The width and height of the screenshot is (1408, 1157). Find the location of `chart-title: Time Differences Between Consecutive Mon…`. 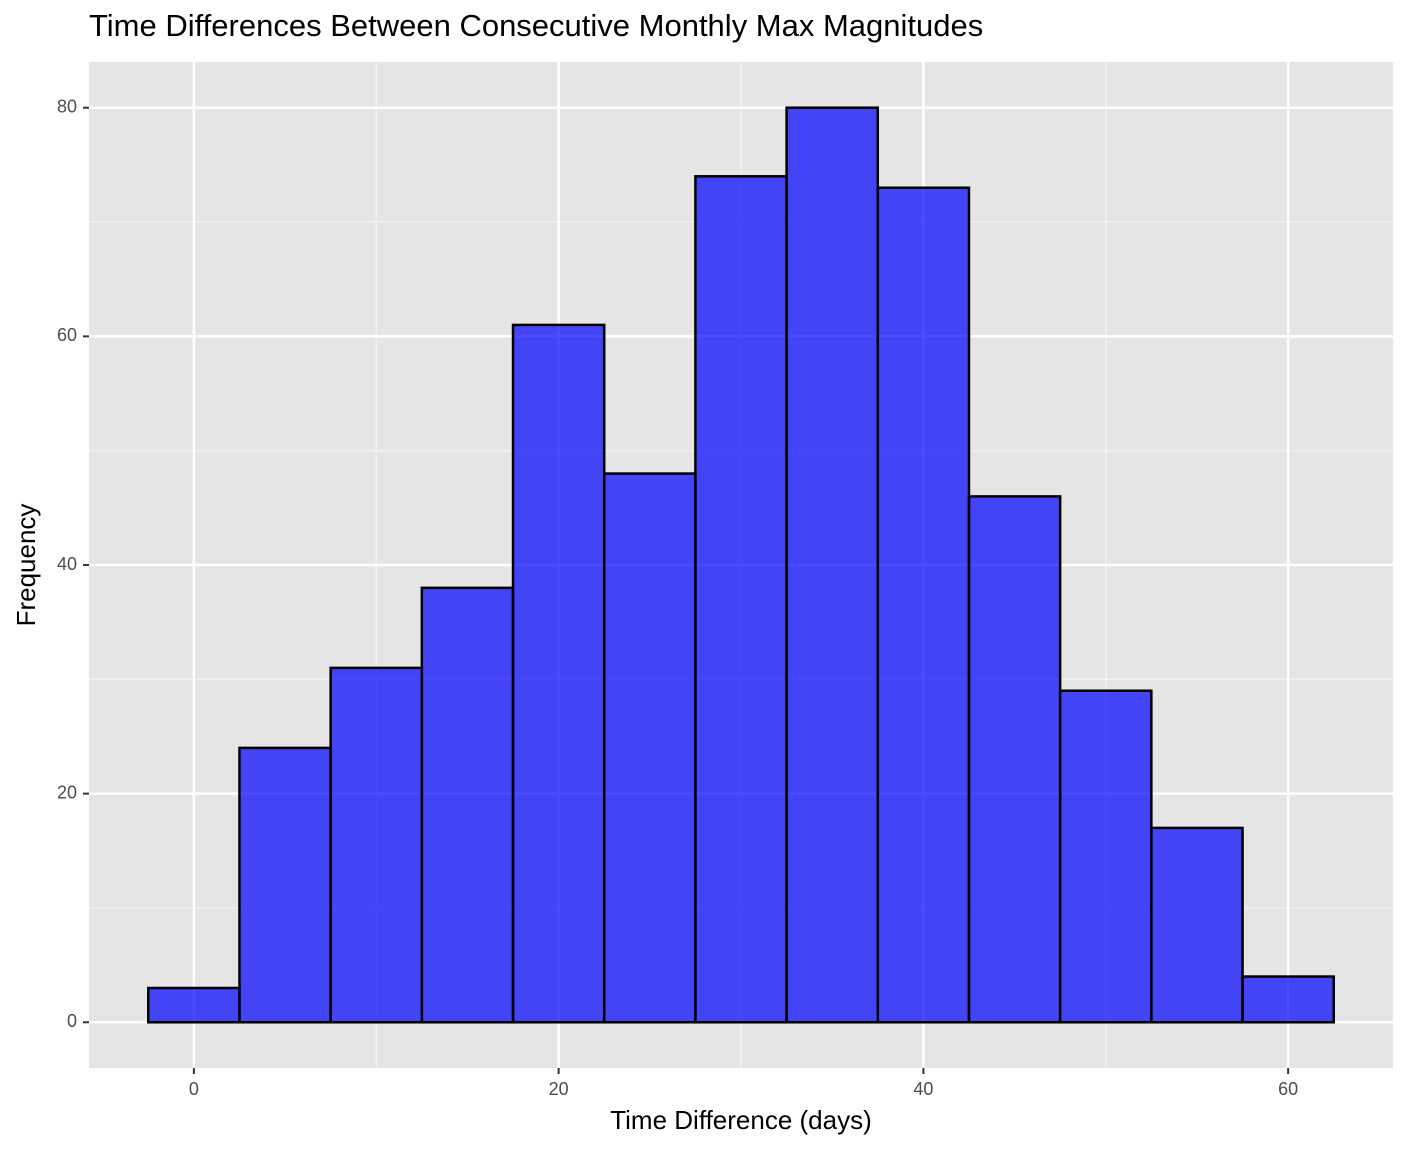

chart-title: Time Differences Between Consecutive Mon… is located at coordinates (536, 25).